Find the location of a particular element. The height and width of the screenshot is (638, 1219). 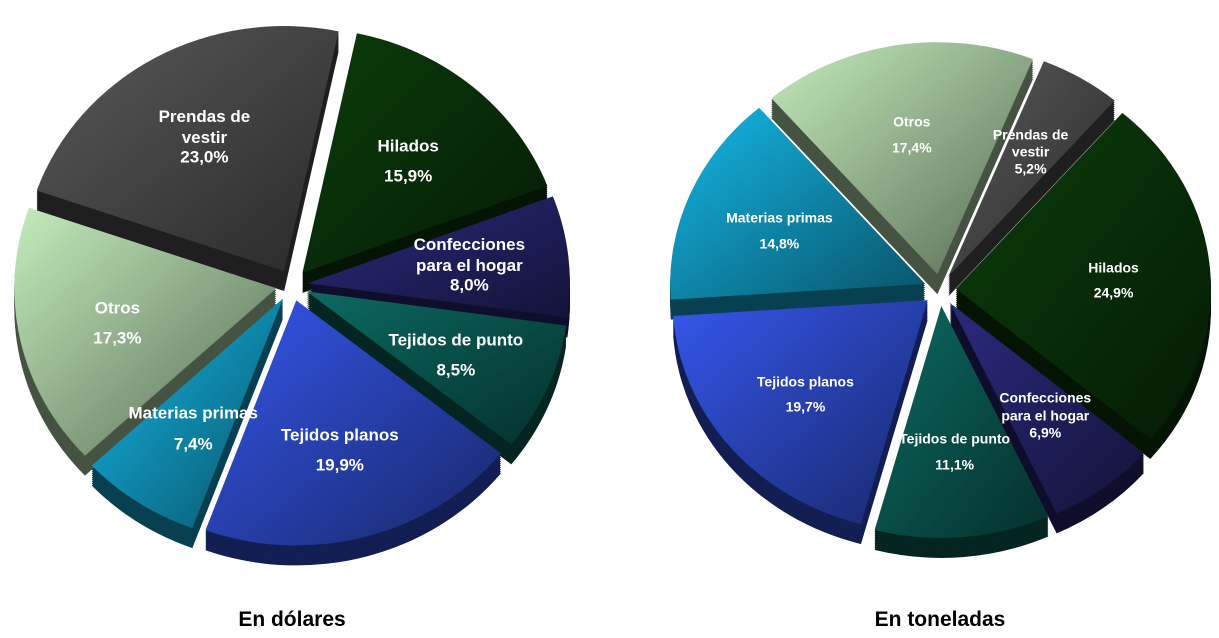

value-label: 17,4% is located at coordinates (911, 146).